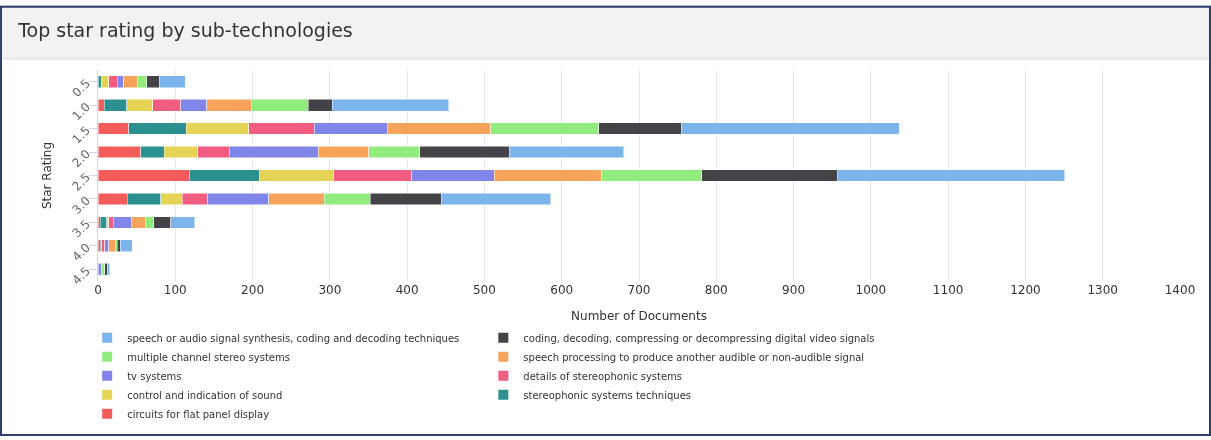  I want to click on legend-label: multiple channel stereo systems, so click(208, 357).